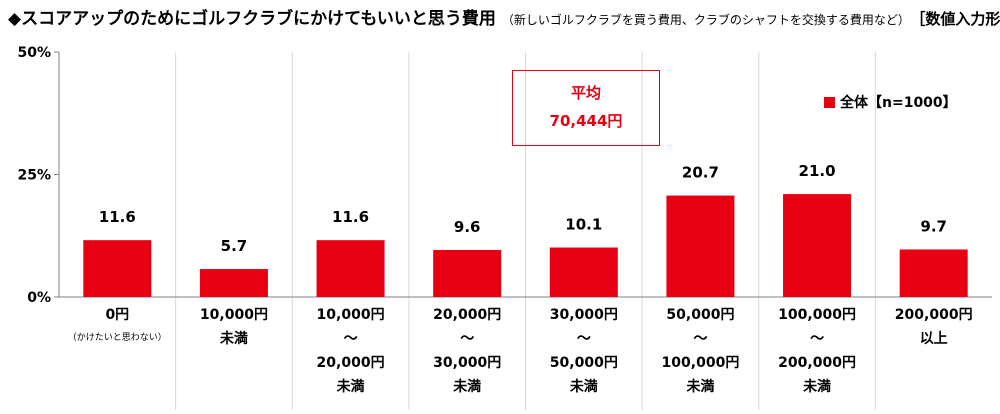  I want to click on data-label: 5.7, so click(234, 246).